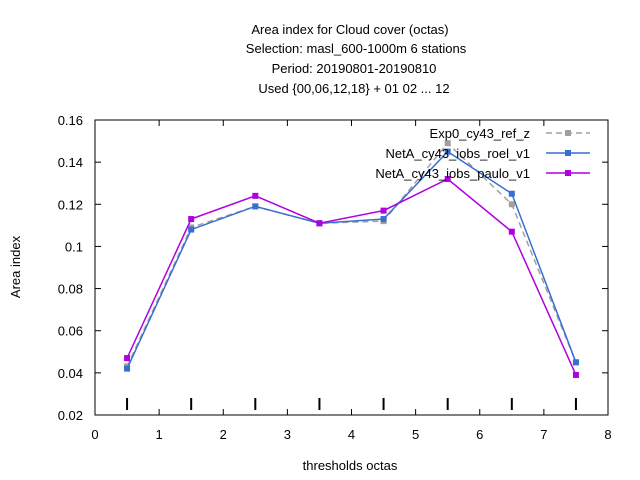 Image resolution: width=640 pixels, height=480 pixels. I want to click on y-tick-label-7: 0.16, so click(70, 120).